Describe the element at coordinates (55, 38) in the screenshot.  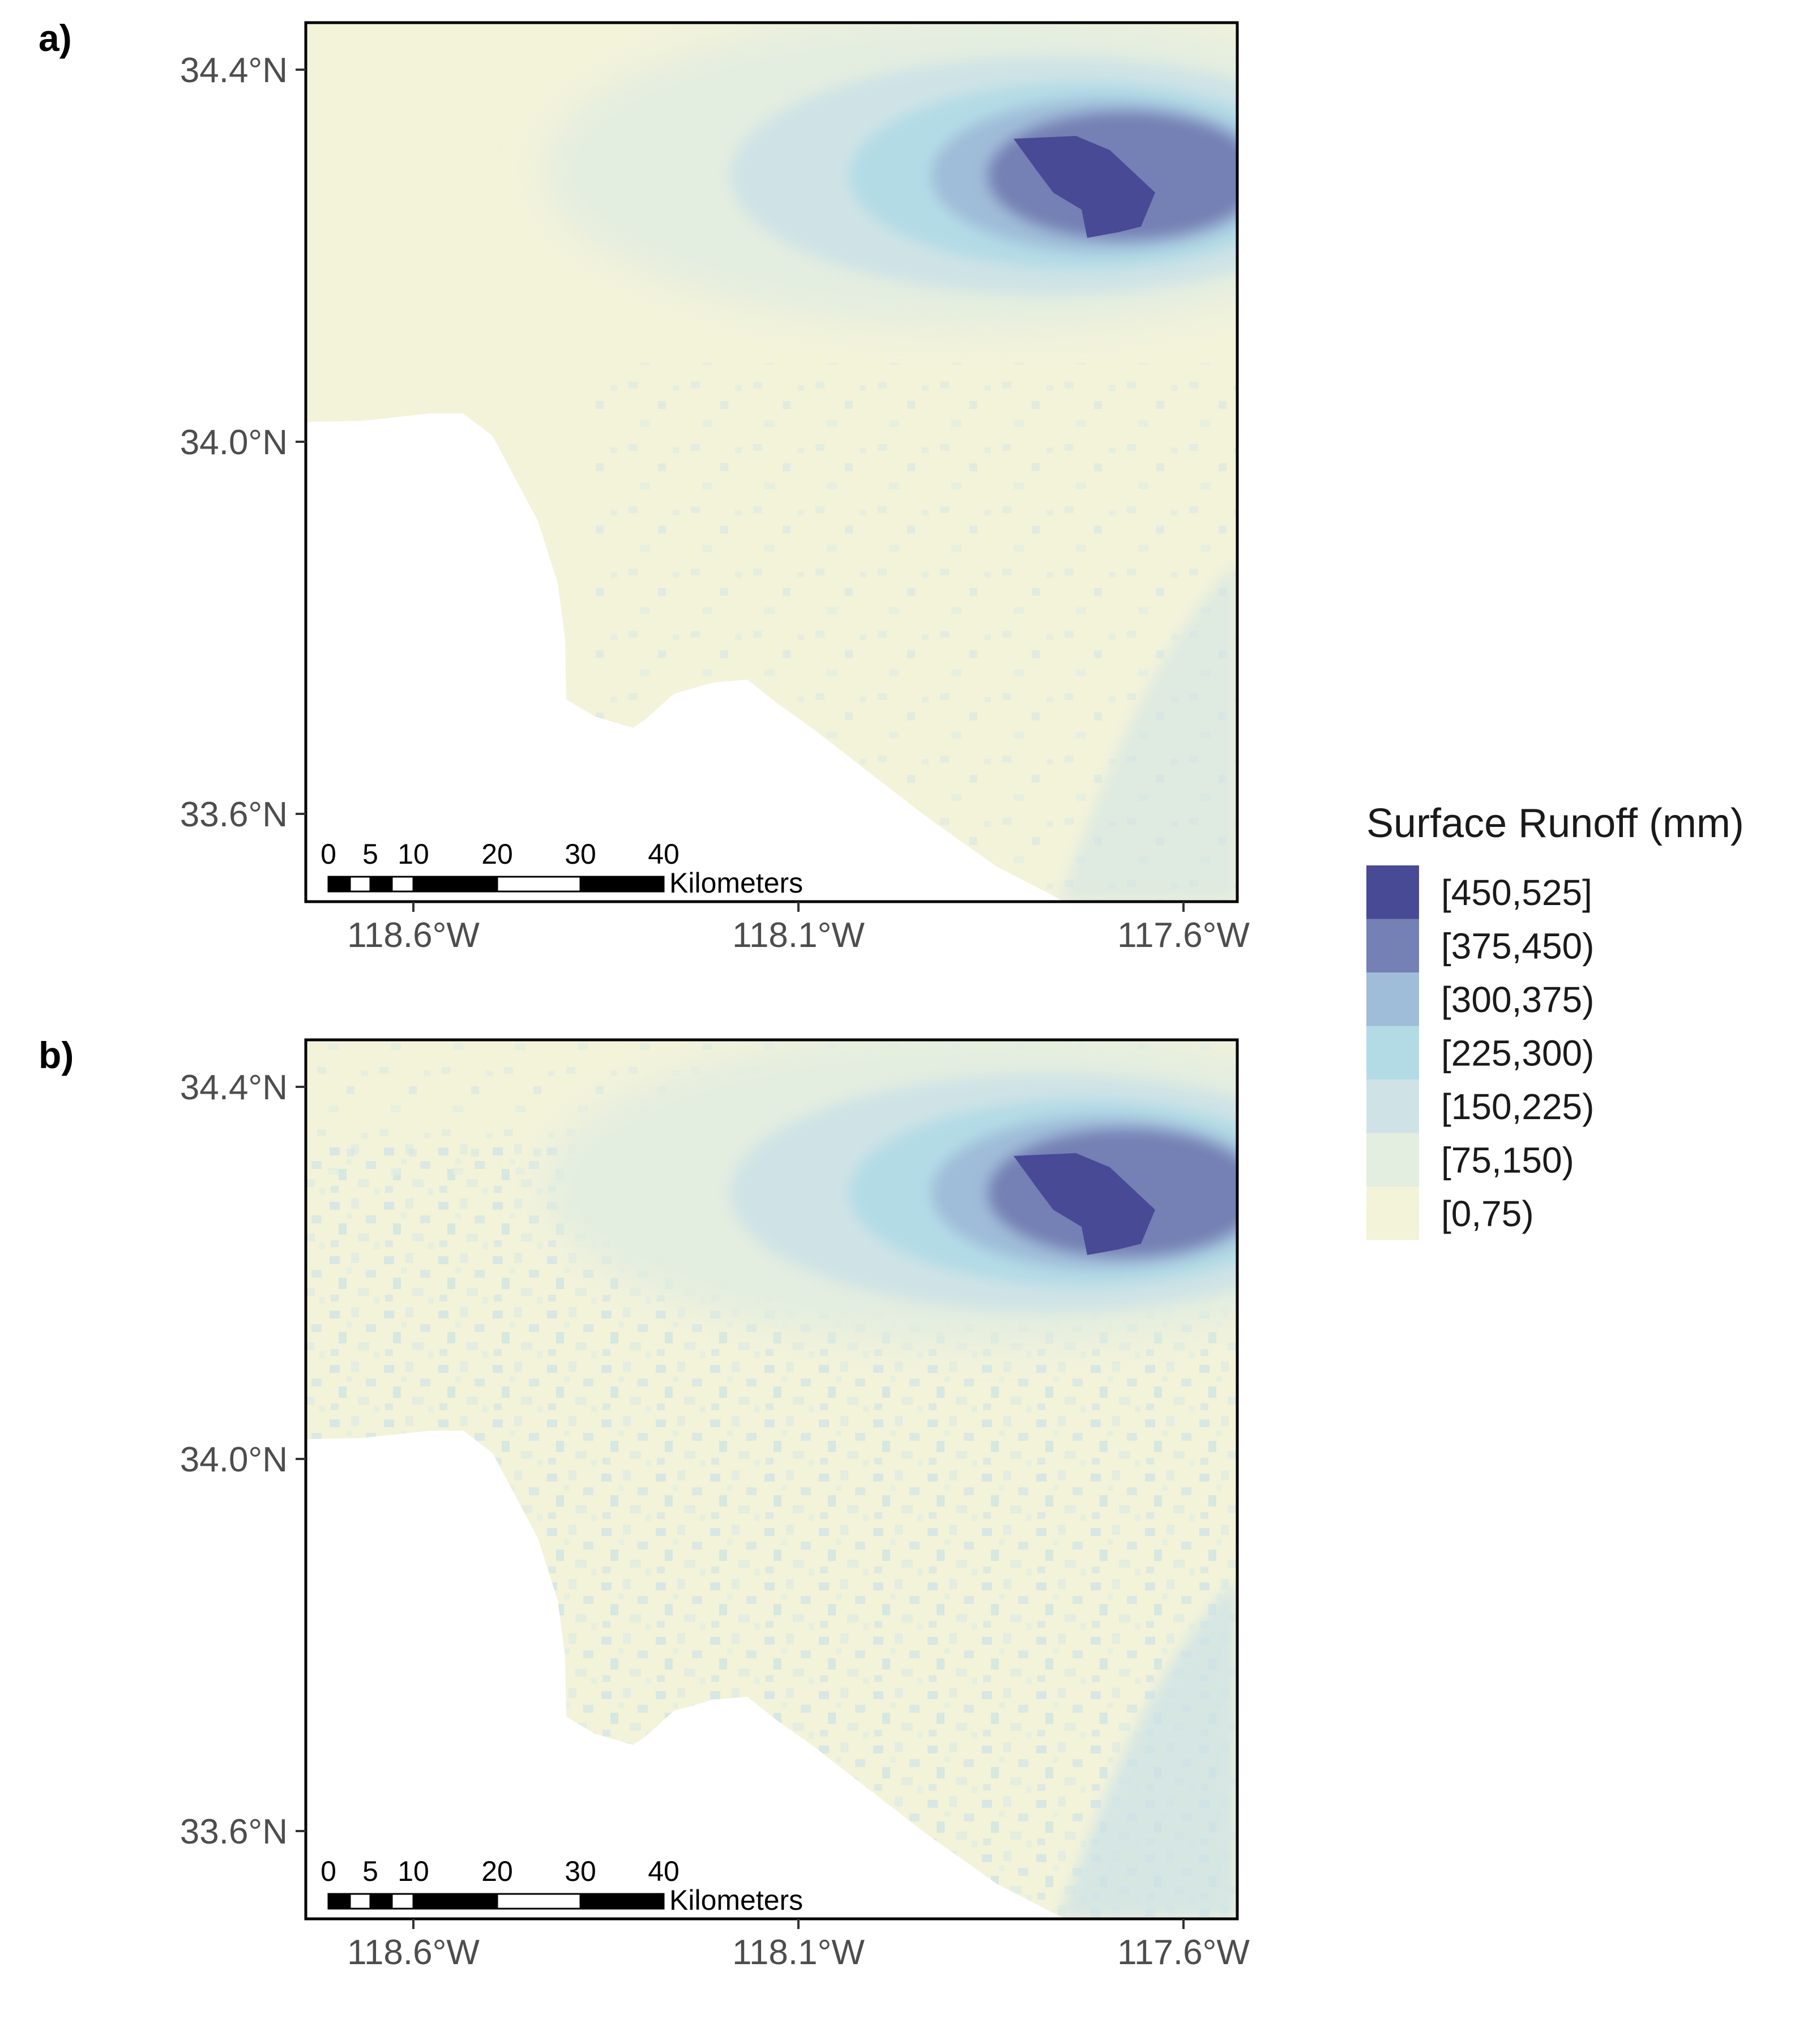
I see `panel-label: a)` at that location.